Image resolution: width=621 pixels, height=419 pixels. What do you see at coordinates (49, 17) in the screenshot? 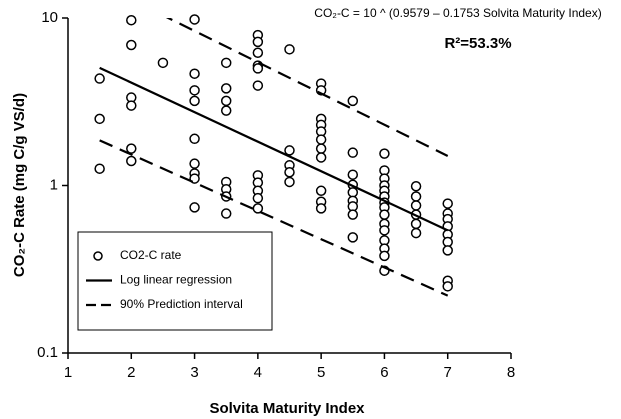
I see `y-tick-label: 10` at bounding box center [49, 17].